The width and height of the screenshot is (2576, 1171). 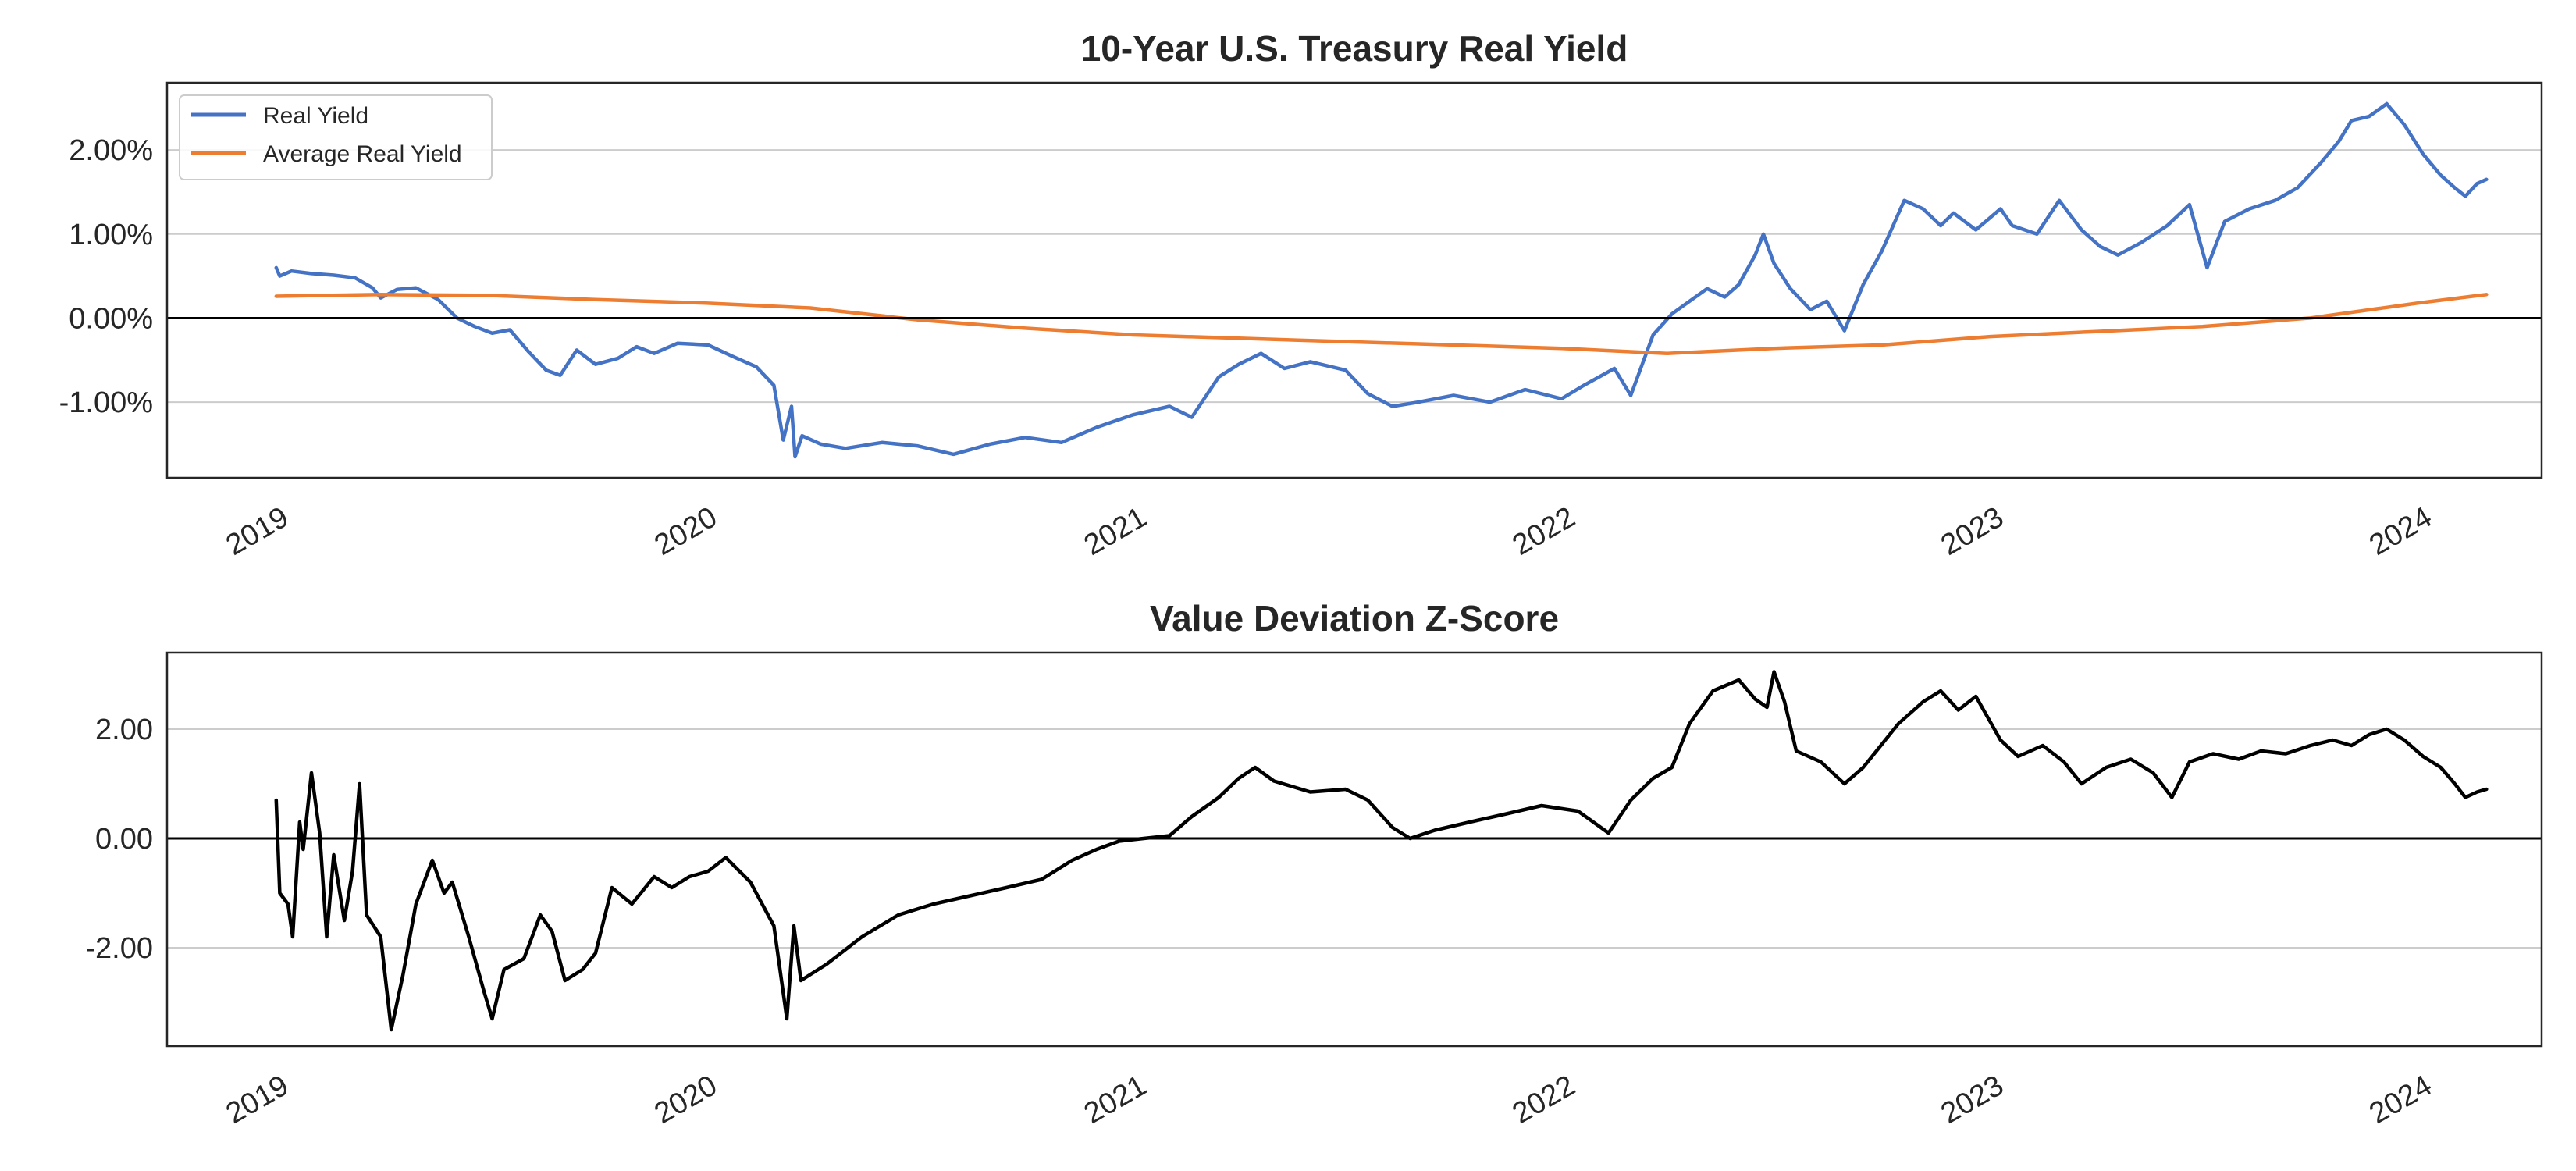 I want to click on zscore-y-tick-labels: 2.00 0.00 -2.00, so click(x=119, y=839).